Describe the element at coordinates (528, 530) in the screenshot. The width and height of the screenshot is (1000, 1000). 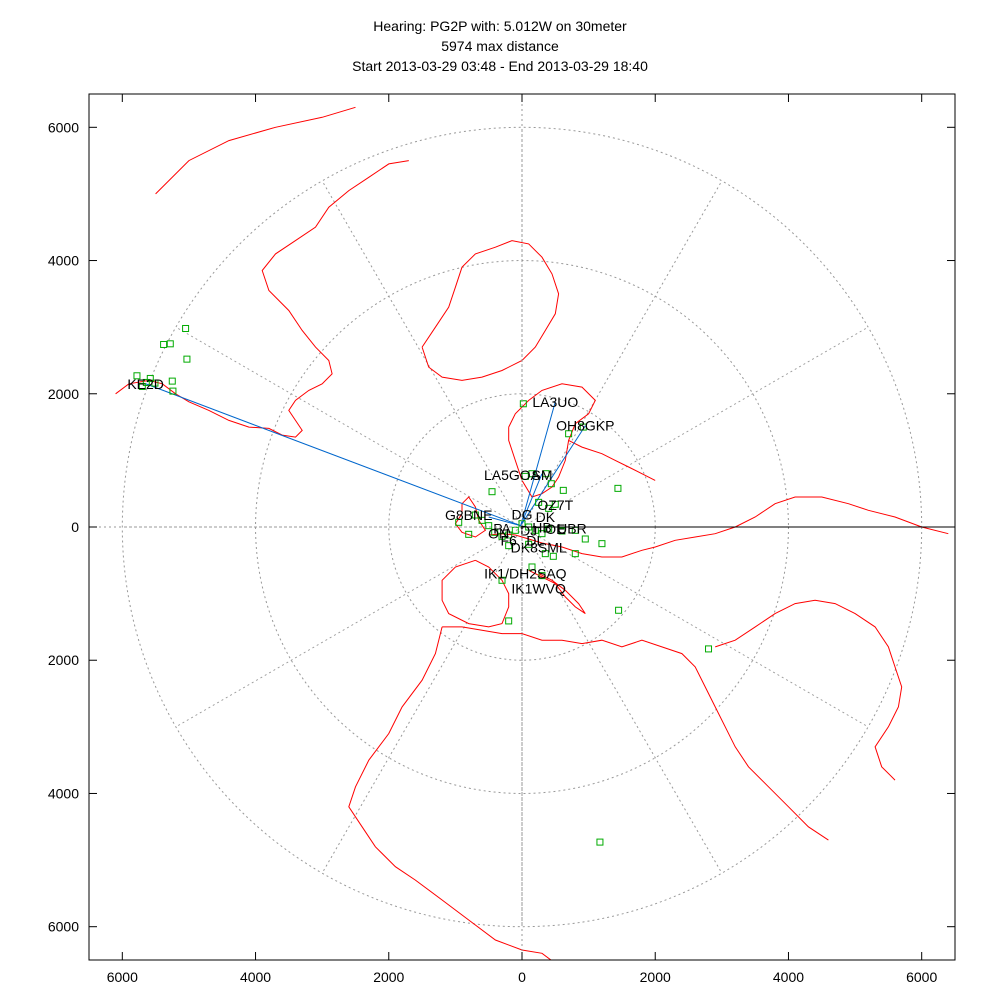
I see `station-callsign-label: DJ` at that location.